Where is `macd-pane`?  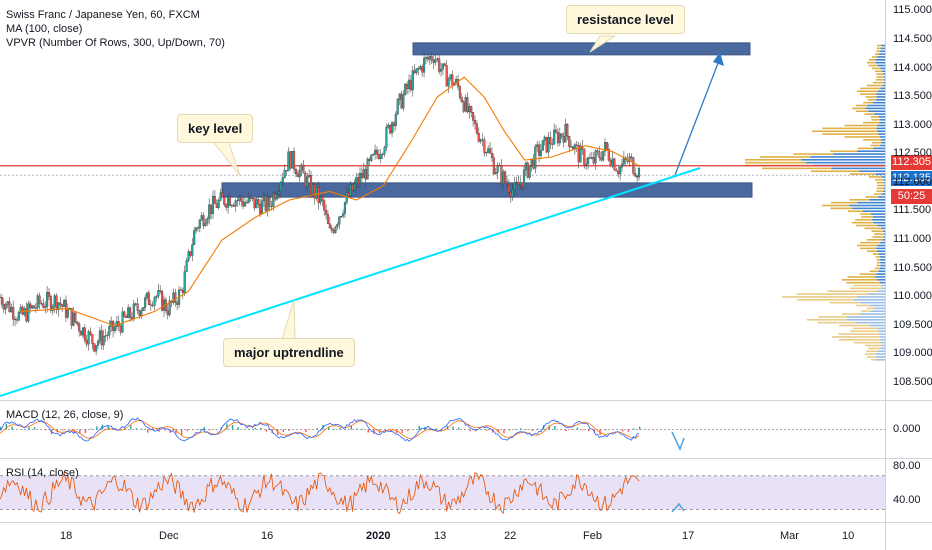
macd-pane is located at coordinates (442, 434).